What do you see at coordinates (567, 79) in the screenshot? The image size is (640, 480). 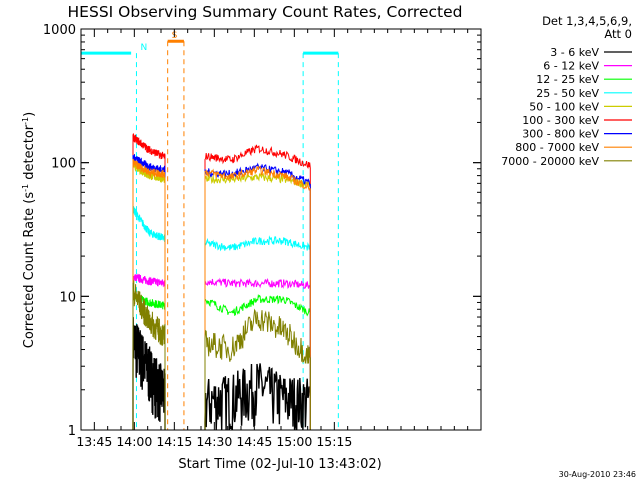 I see `legend-label: 12 - 25 keV` at bounding box center [567, 79].